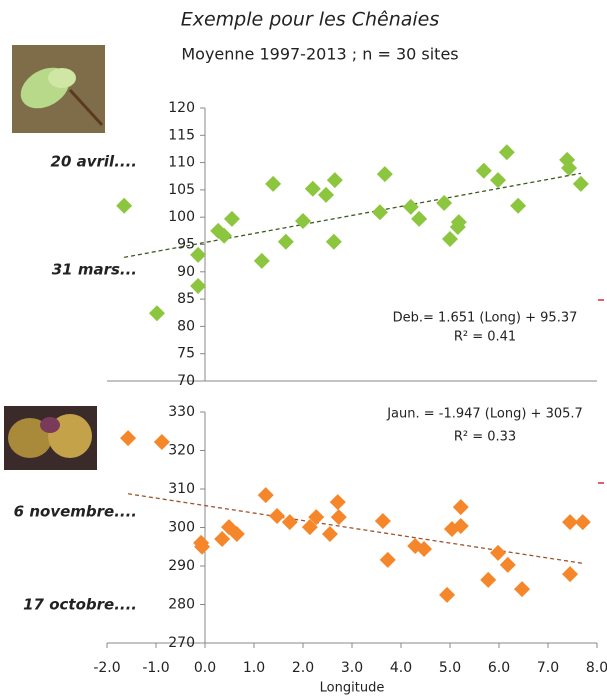  What do you see at coordinates (254, 668) in the screenshot?
I see `x-tick-label: 1.0` at bounding box center [254, 668].